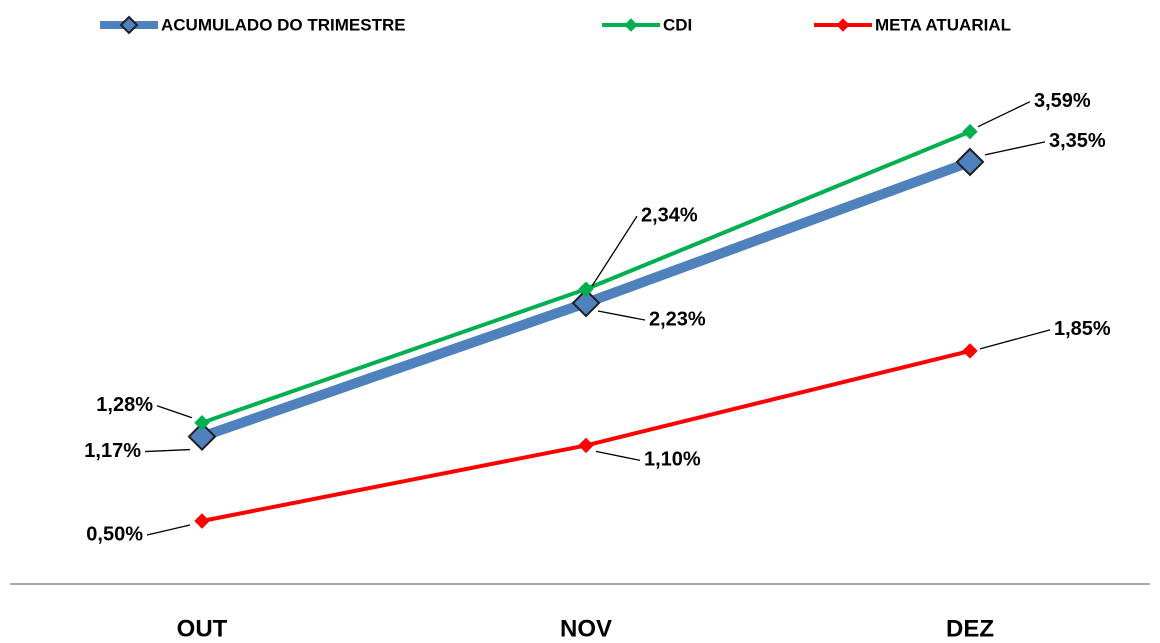  Describe the element at coordinates (202, 628) in the screenshot. I see `x-tick-label: OUT` at that location.